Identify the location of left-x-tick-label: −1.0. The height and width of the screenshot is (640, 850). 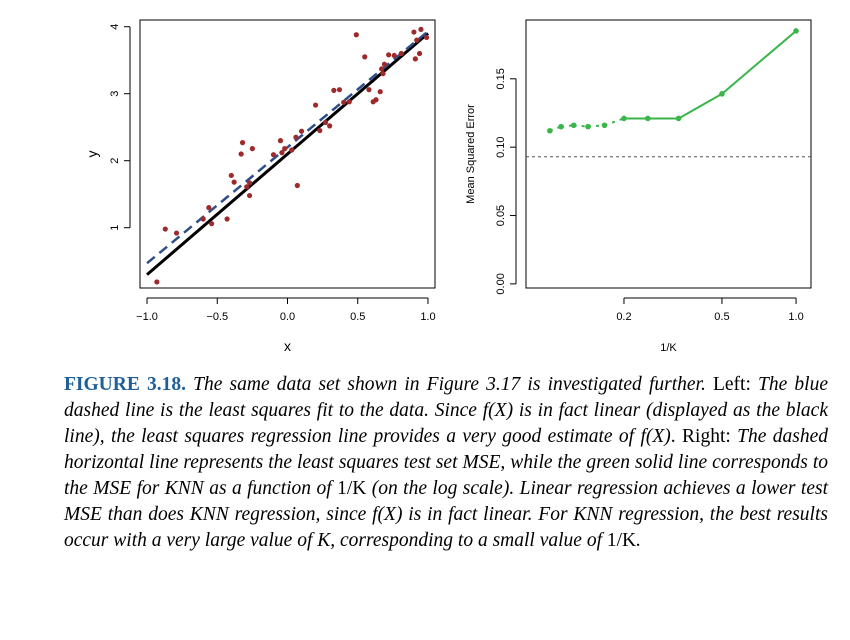
(147, 317).